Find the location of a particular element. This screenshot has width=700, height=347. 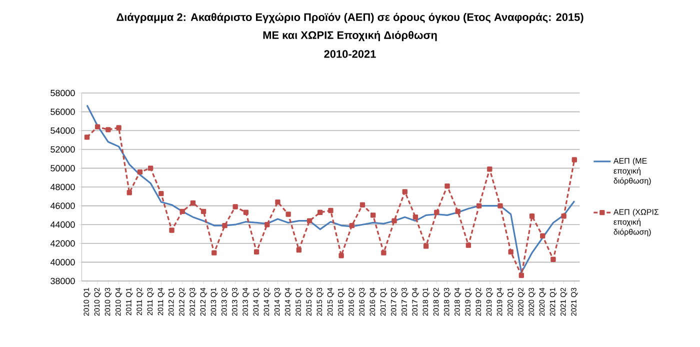

y-tick-label: 56000 is located at coordinates (62, 111).